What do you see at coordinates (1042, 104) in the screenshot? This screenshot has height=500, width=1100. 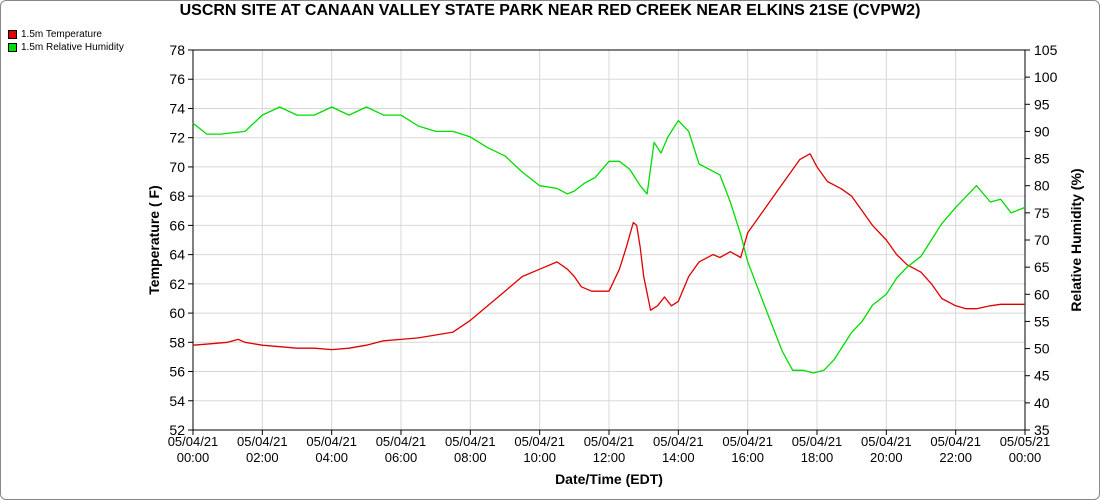 I see `right-axis-tick-label: 95` at bounding box center [1042, 104].